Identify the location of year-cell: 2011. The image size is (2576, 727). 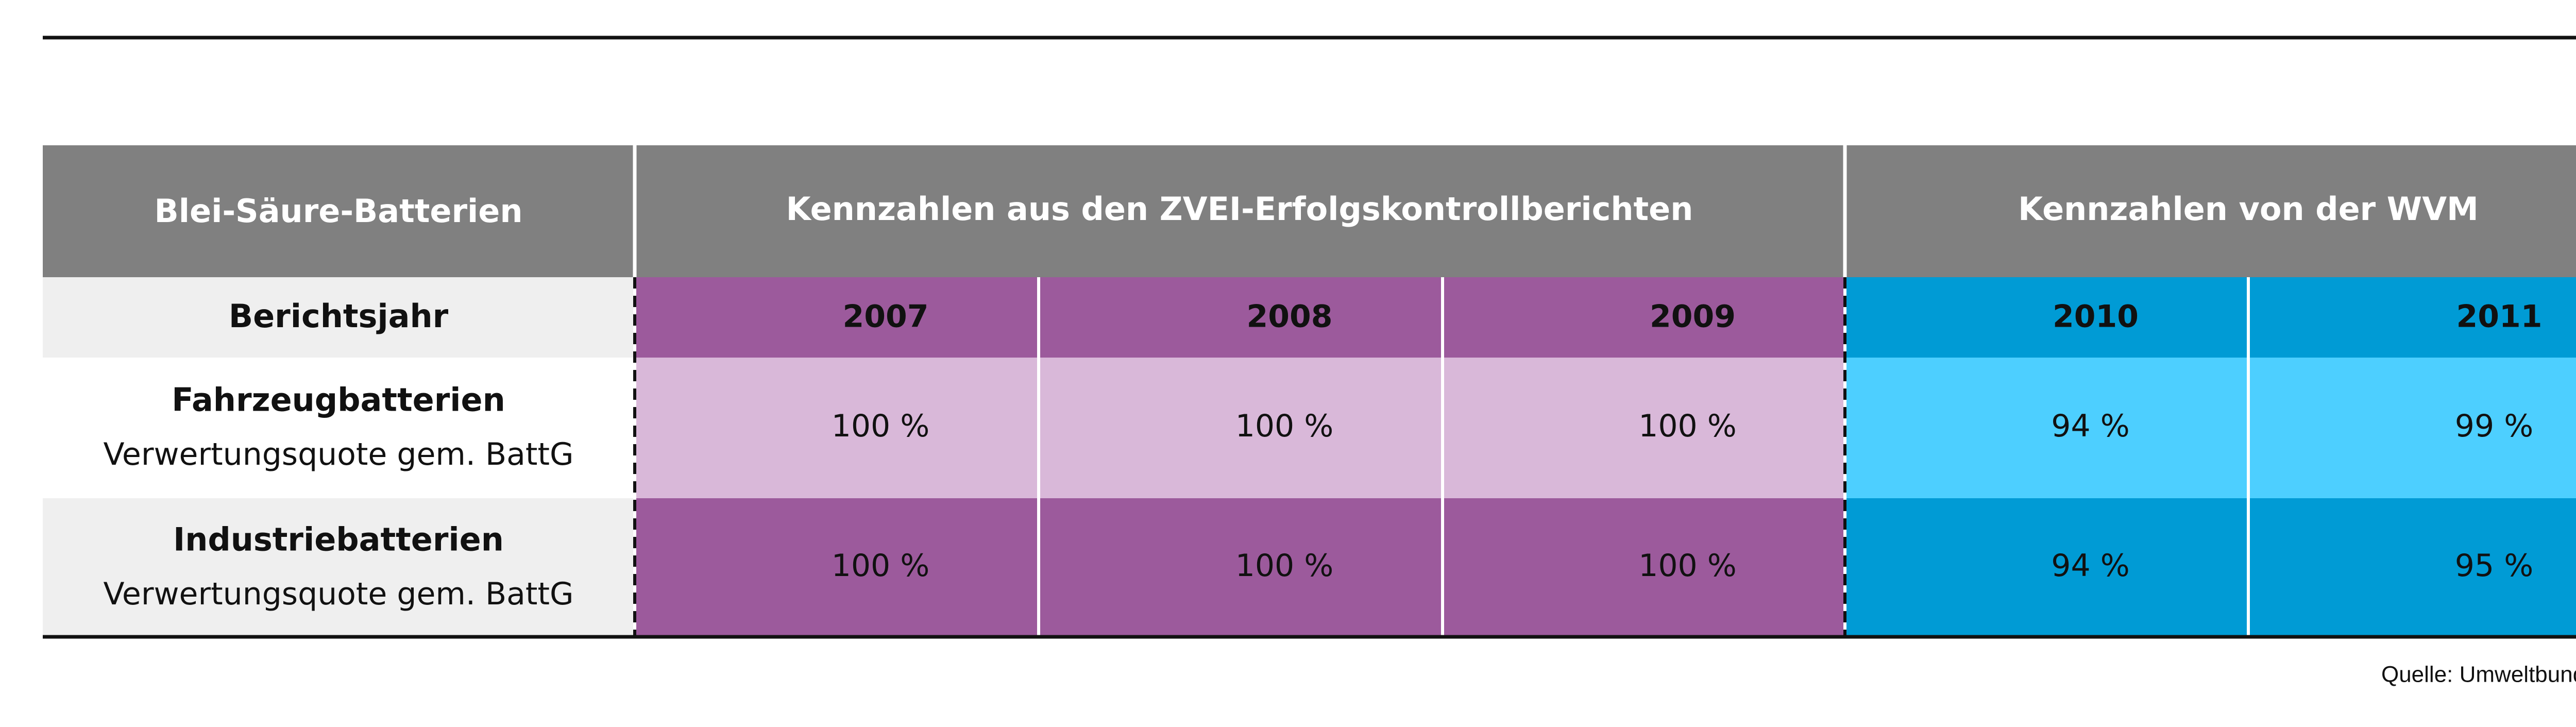
(2499, 317).